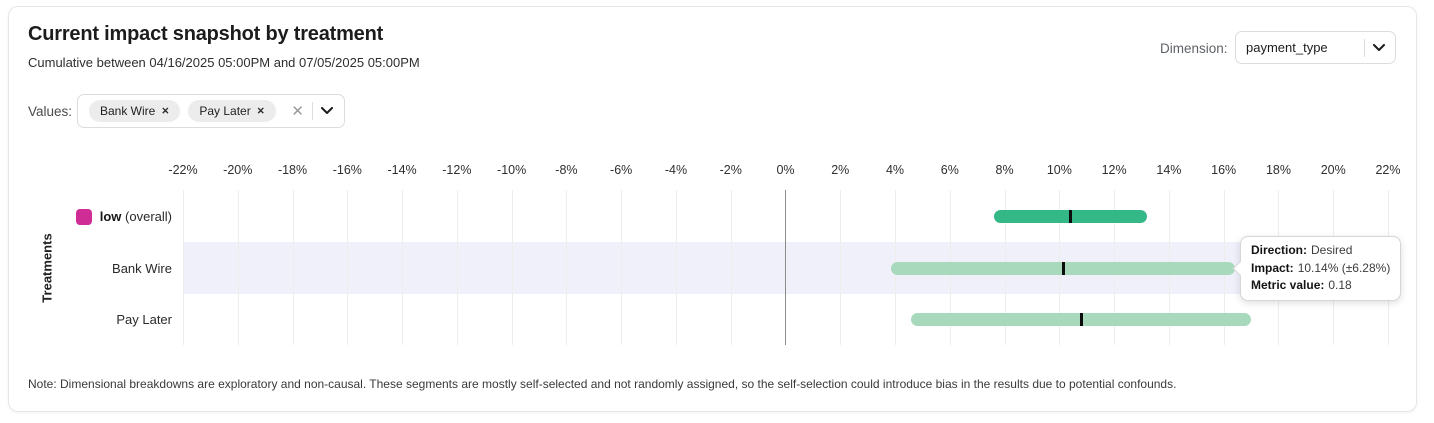 The width and height of the screenshot is (1434, 423). What do you see at coordinates (730, 170) in the screenshot?
I see `x-axis-tick-label: -2%` at bounding box center [730, 170].